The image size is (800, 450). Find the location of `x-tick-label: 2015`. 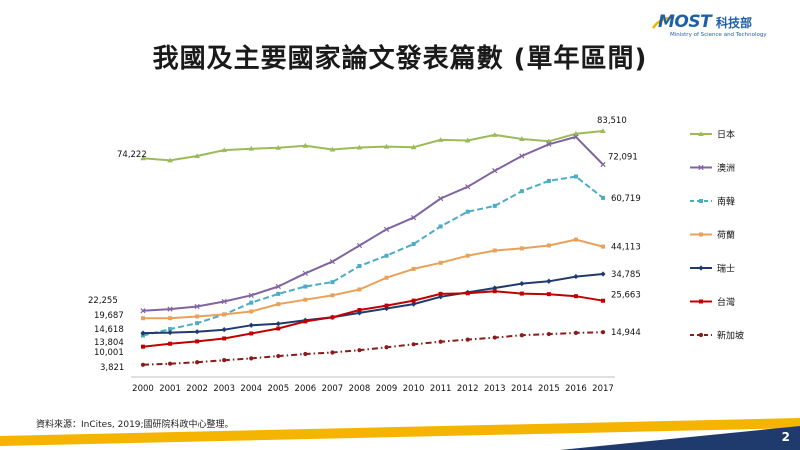

x-tick-label: 2015 is located at coordinates (549, 389).